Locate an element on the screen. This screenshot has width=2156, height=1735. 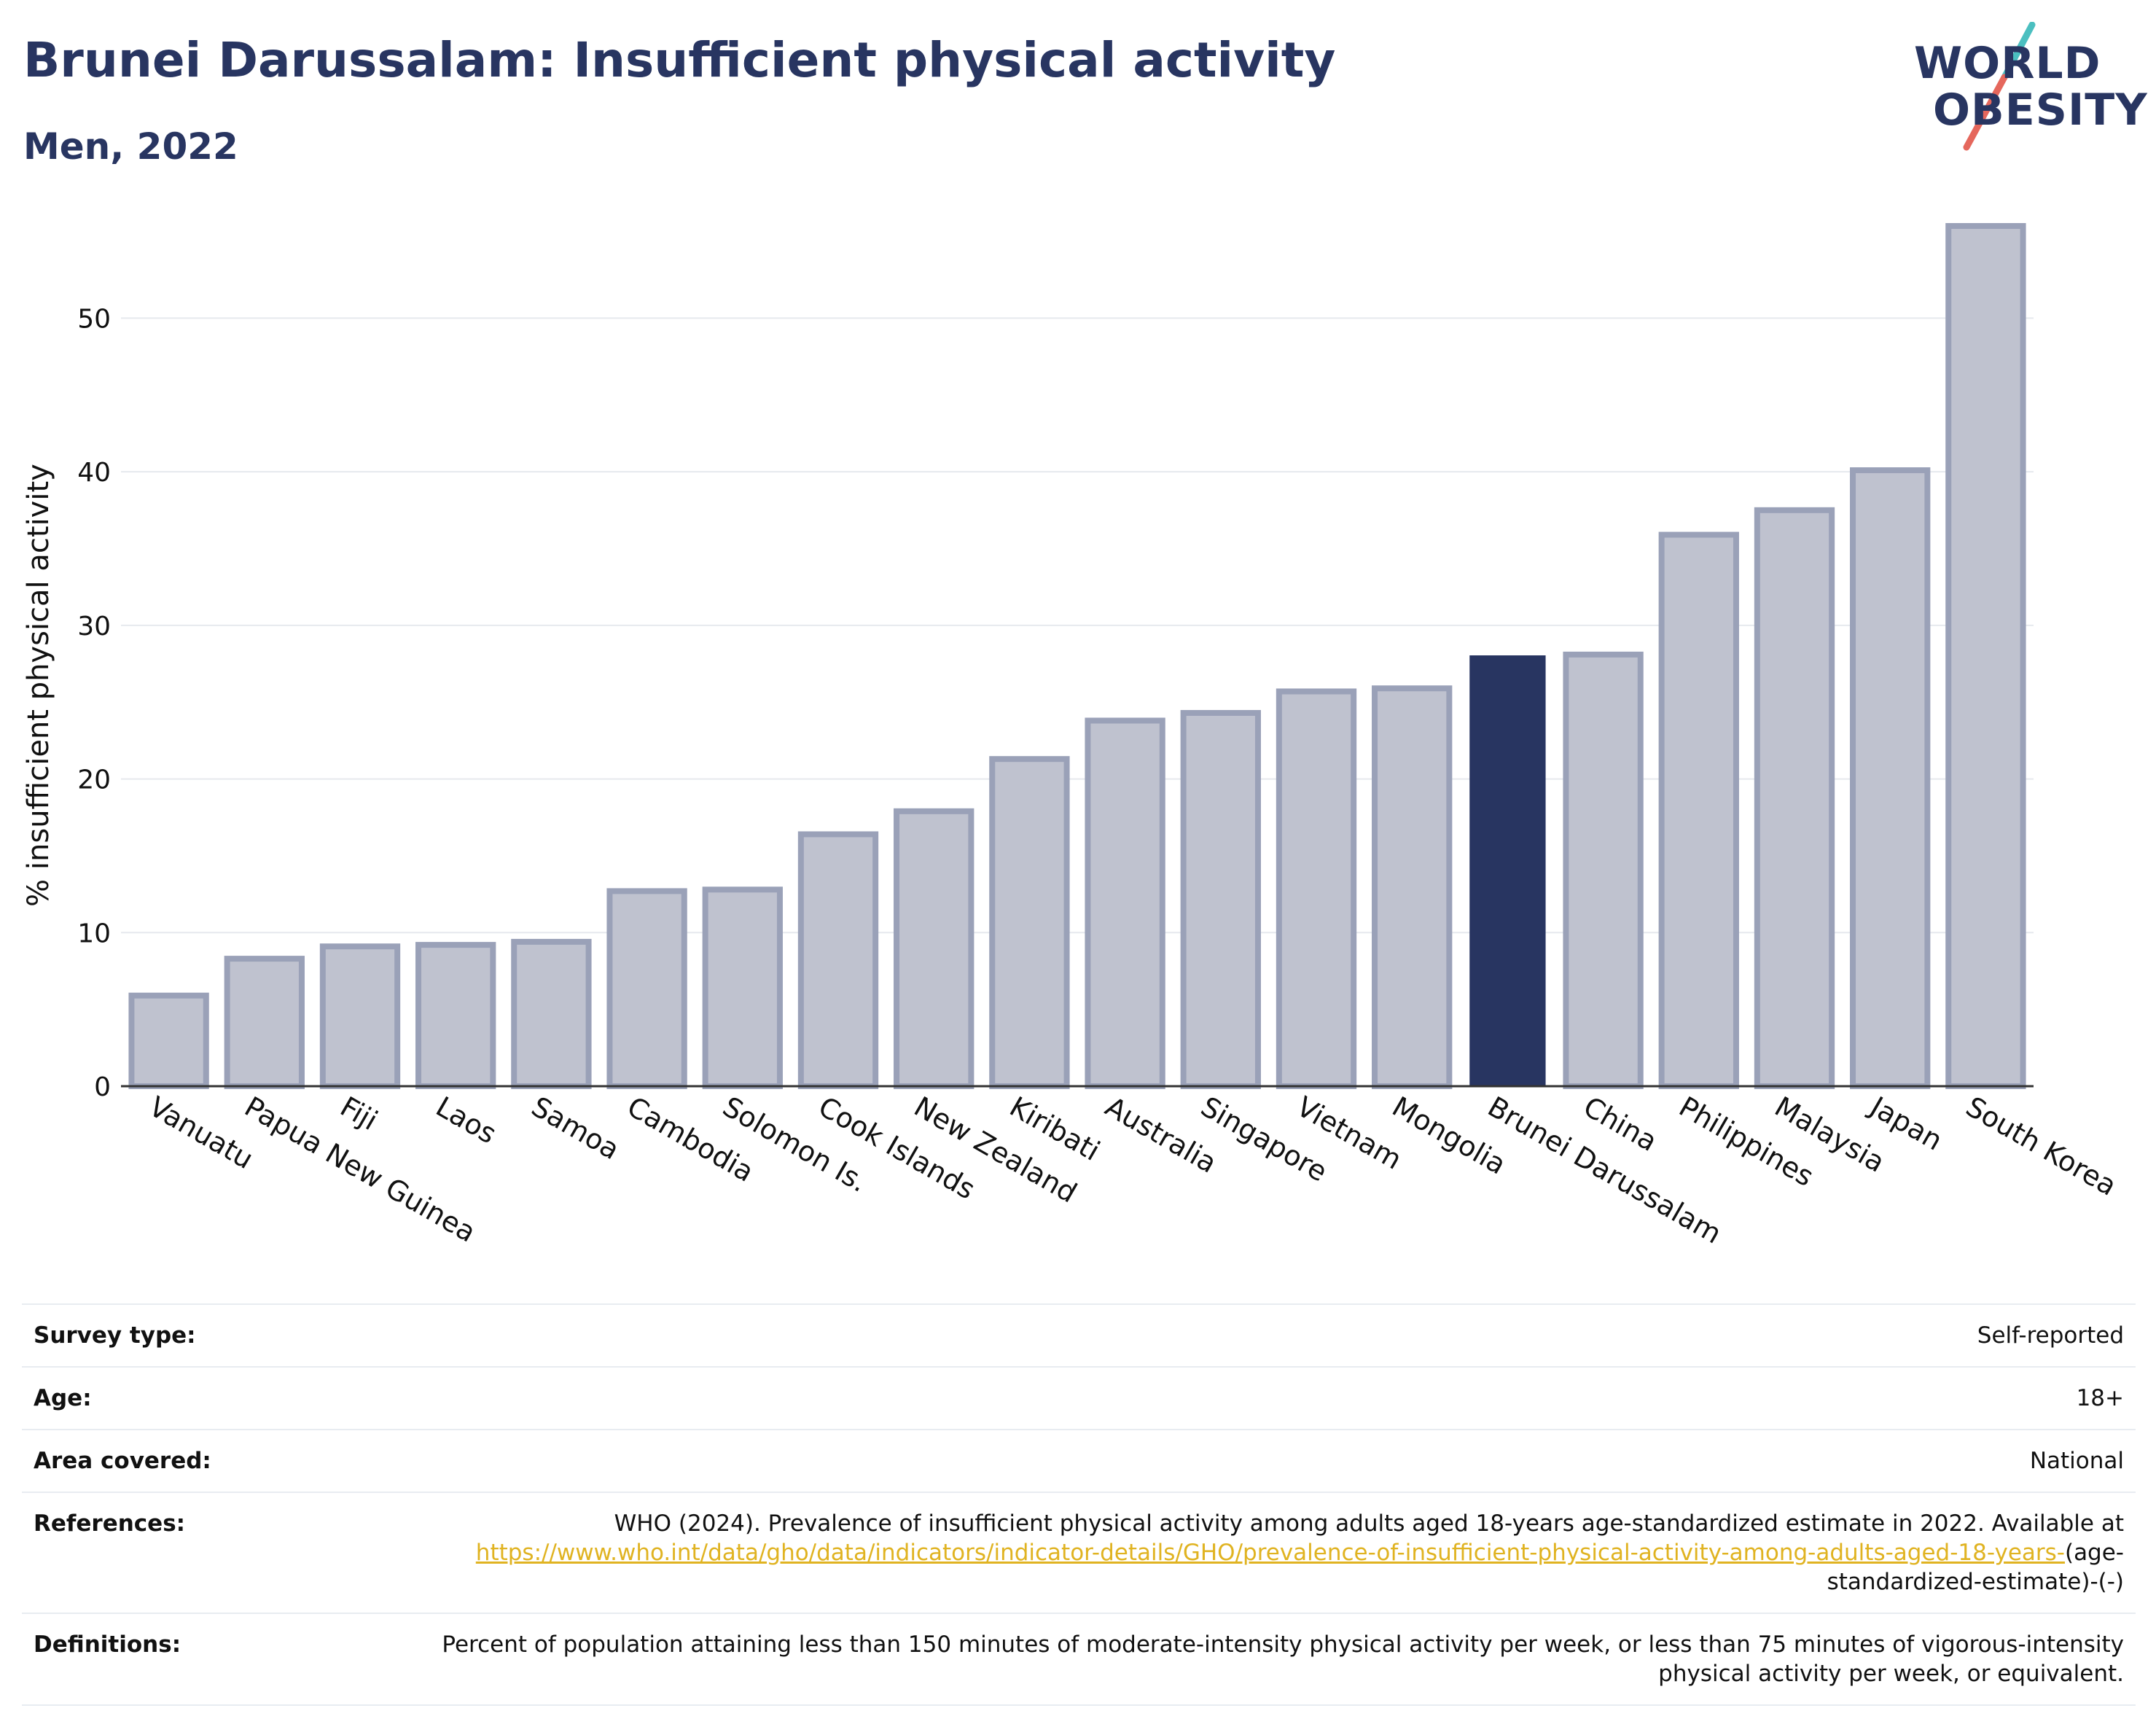
info-label: Definitions: is located at coordinates (108, 1644).